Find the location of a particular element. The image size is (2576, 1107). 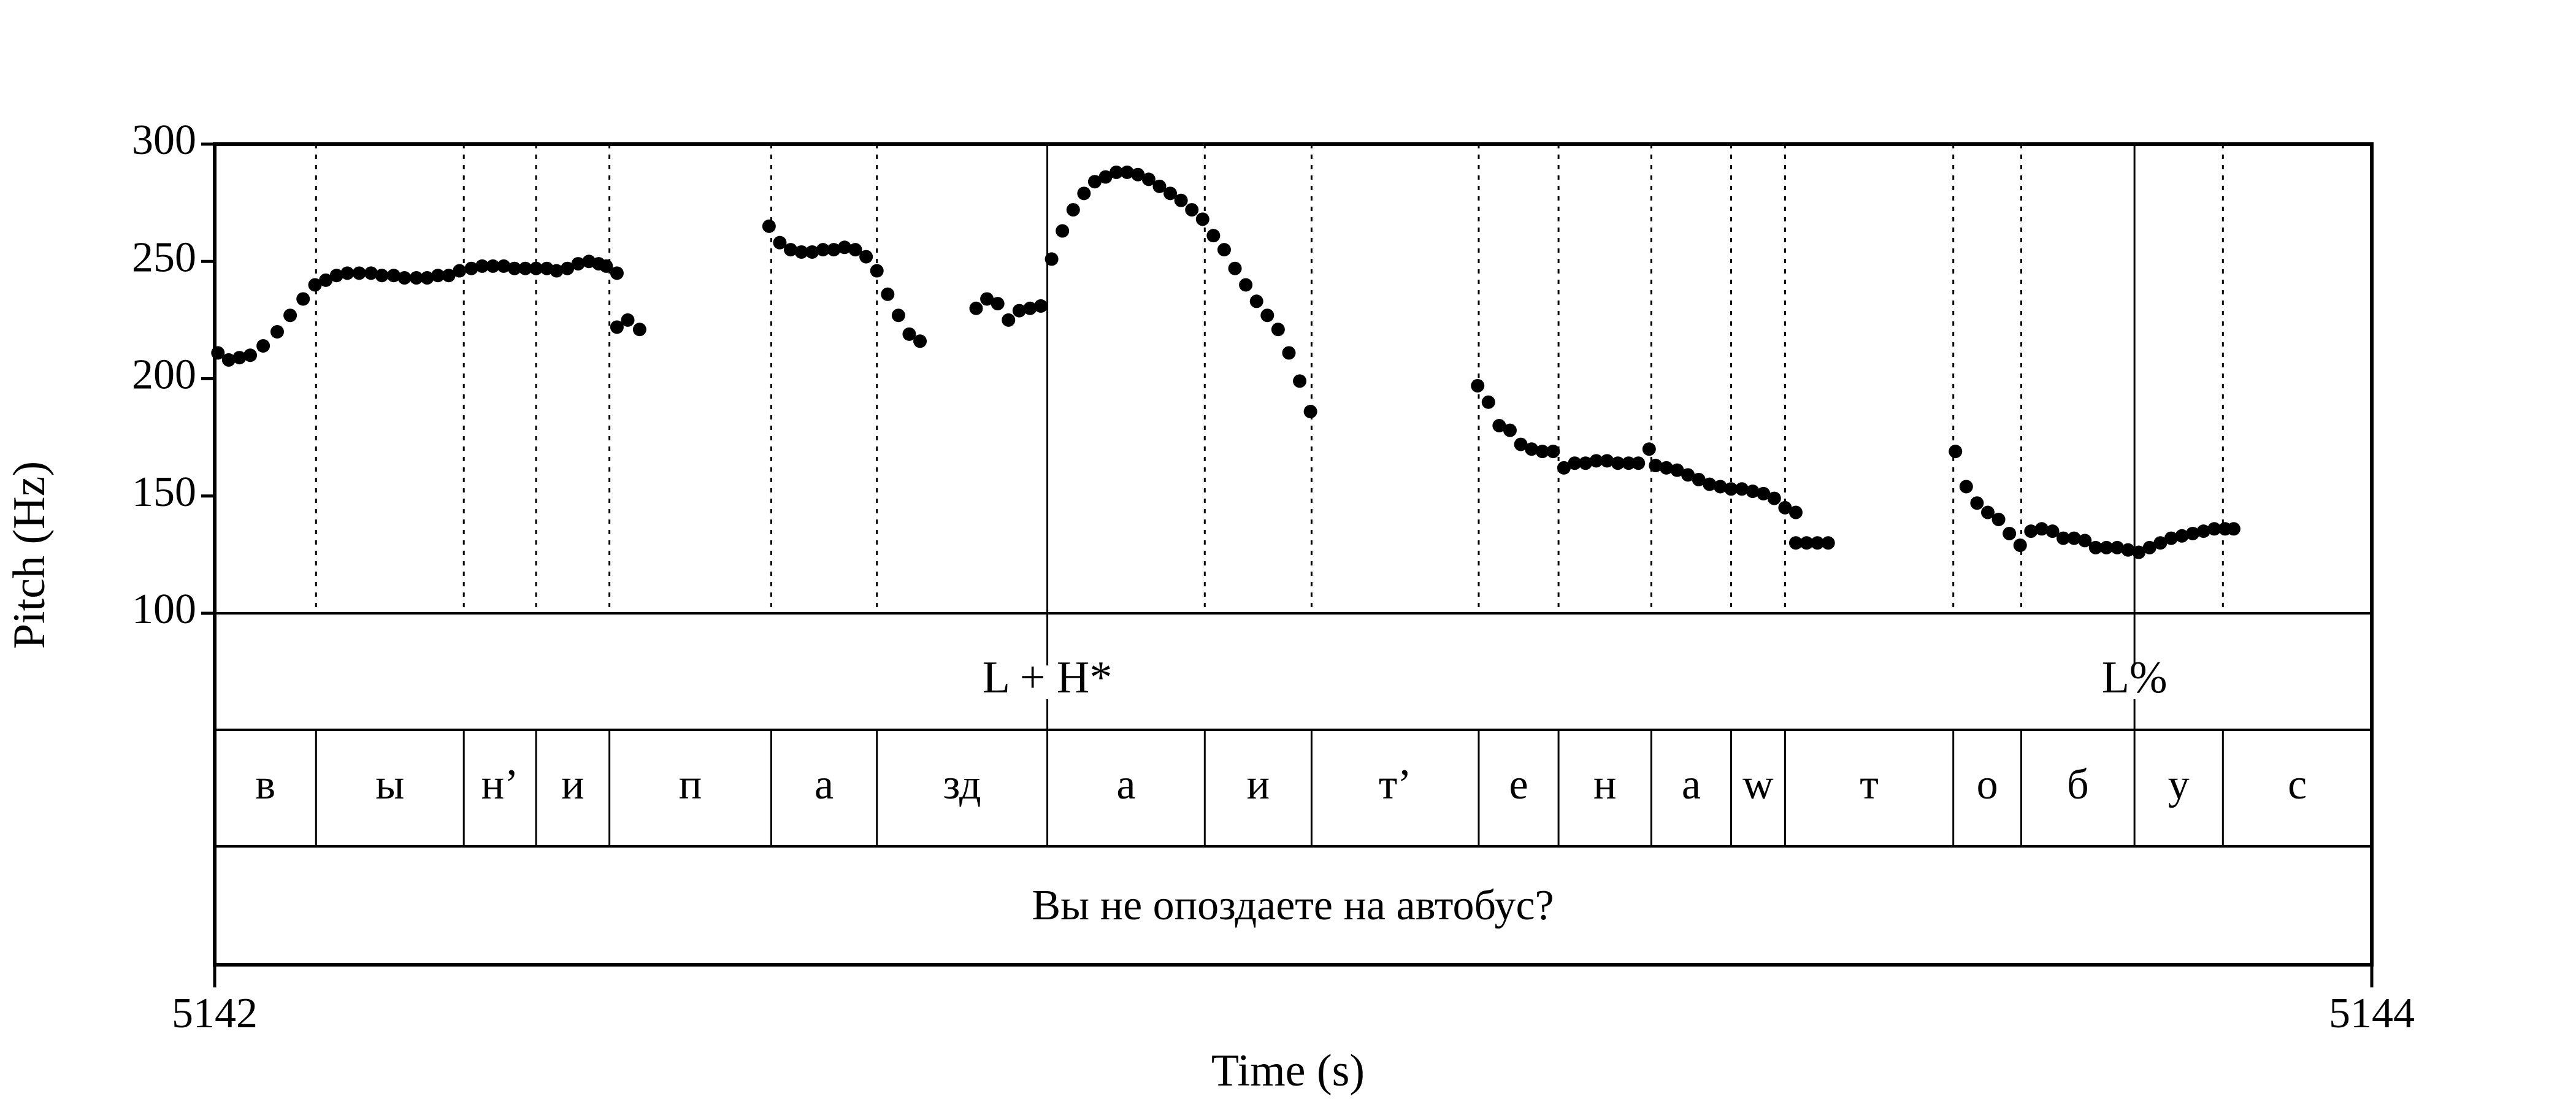

tone-label-1: L% is located at coordinates (2135, 678).